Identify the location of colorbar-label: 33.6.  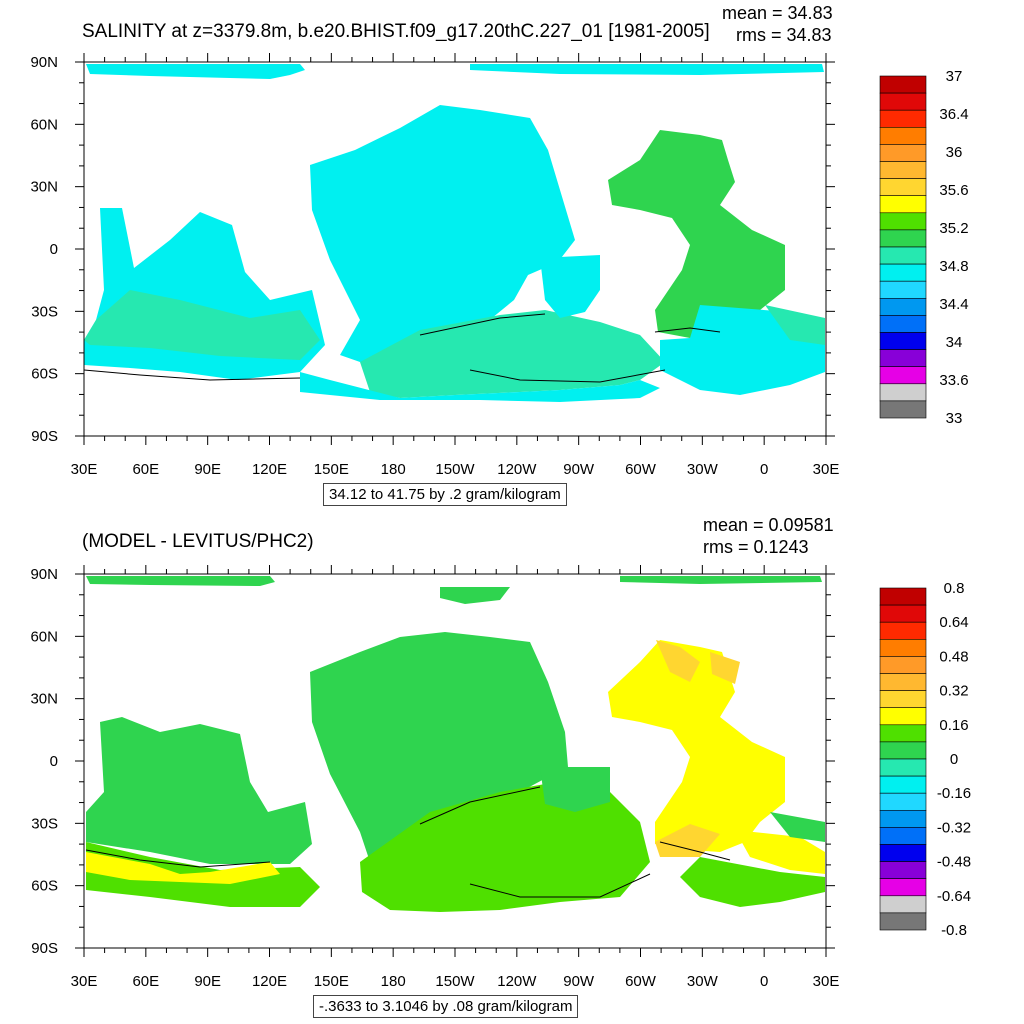
(953, 380).